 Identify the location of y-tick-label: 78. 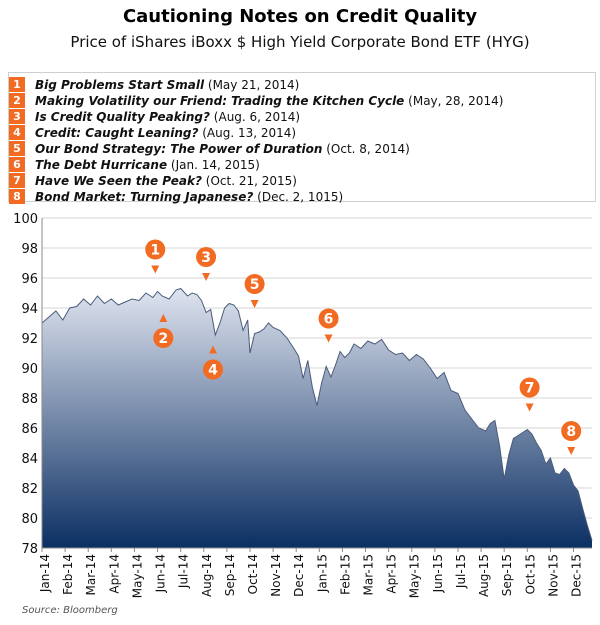
(29, 549).